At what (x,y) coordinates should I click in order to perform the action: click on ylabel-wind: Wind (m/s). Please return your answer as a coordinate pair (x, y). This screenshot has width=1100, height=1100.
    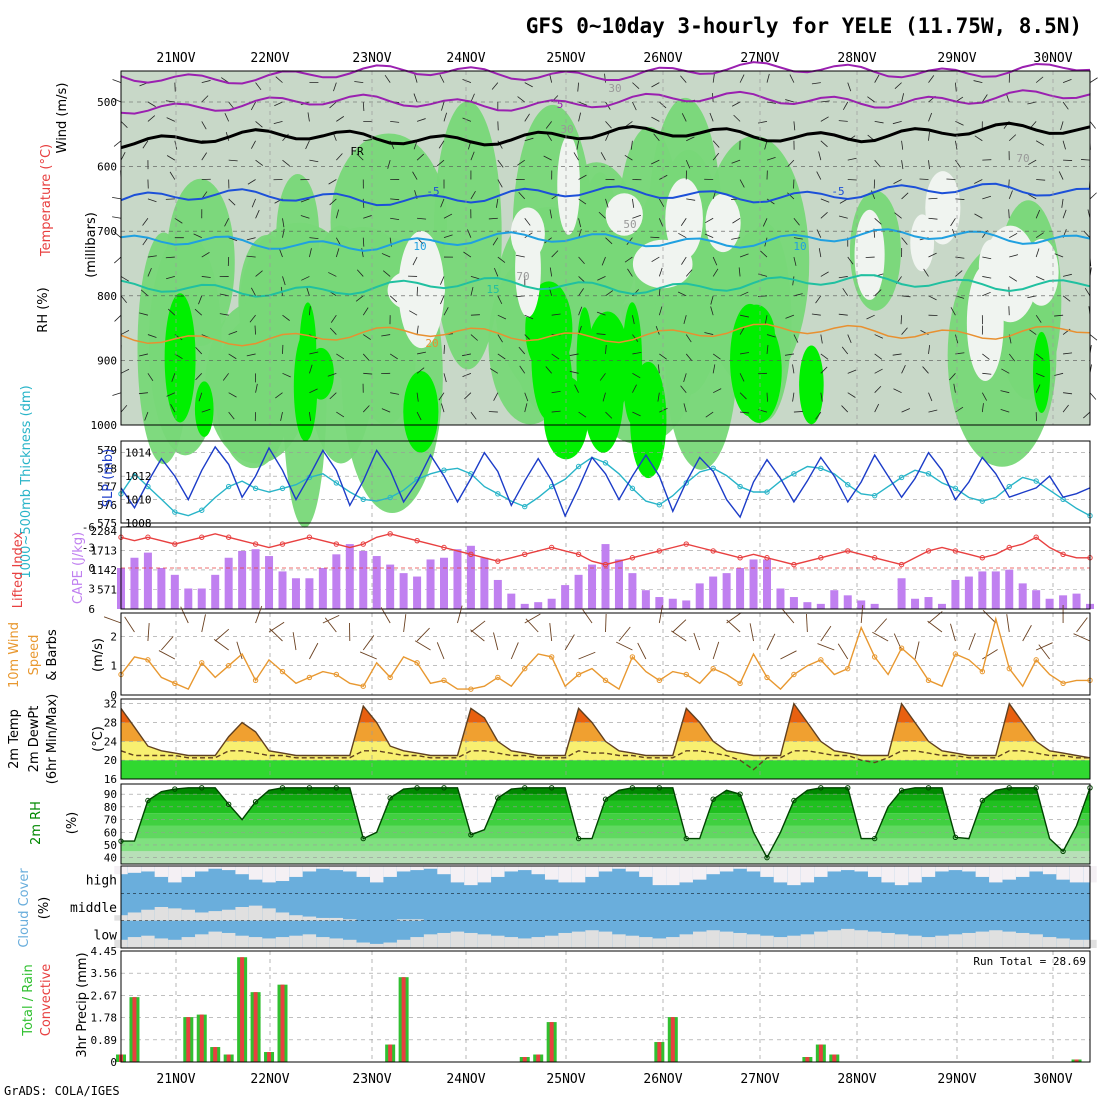
    Looking at the image, I should click on (62, 118).